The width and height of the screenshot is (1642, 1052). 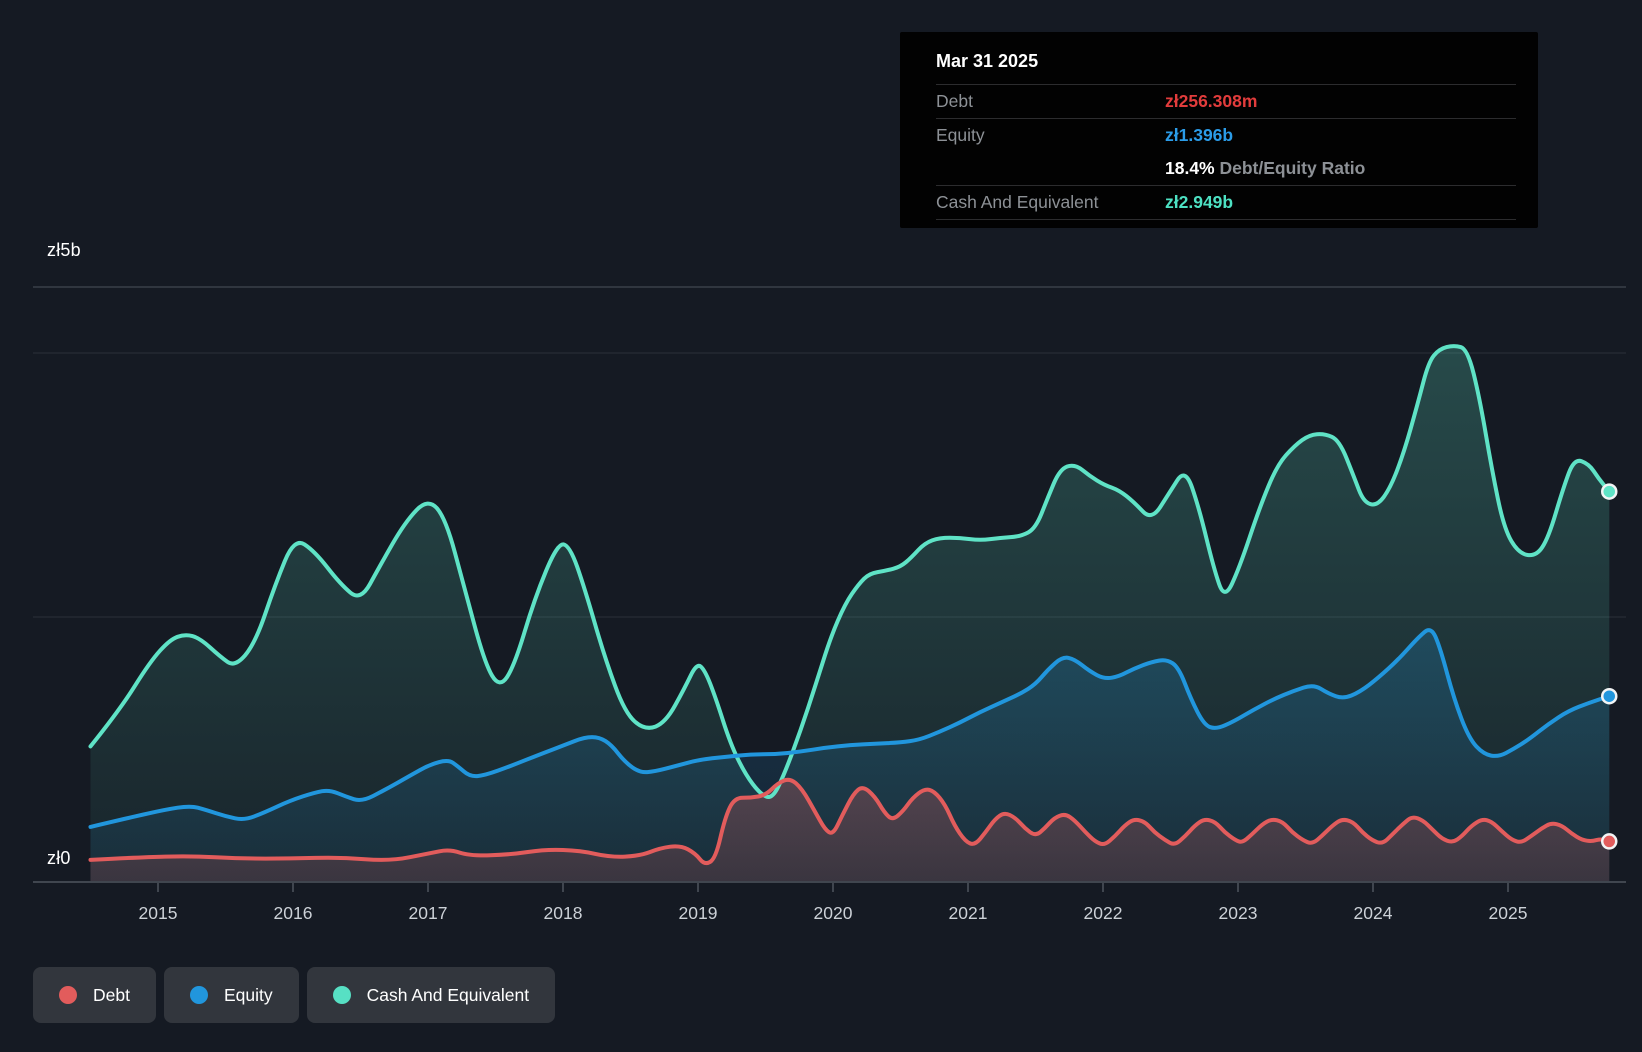 What do you see at coordinates (1017, 202) in the screenshot?
I see `tooltip-row-label: Cash And Equivalent` at bounding box center [1017, 202].